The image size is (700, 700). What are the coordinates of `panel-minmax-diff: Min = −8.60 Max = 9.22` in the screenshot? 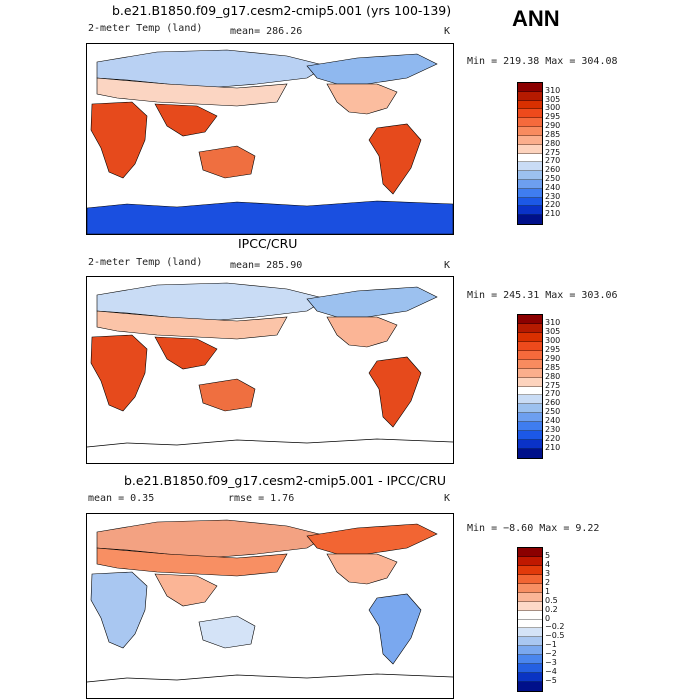 It's located at (533, 528).